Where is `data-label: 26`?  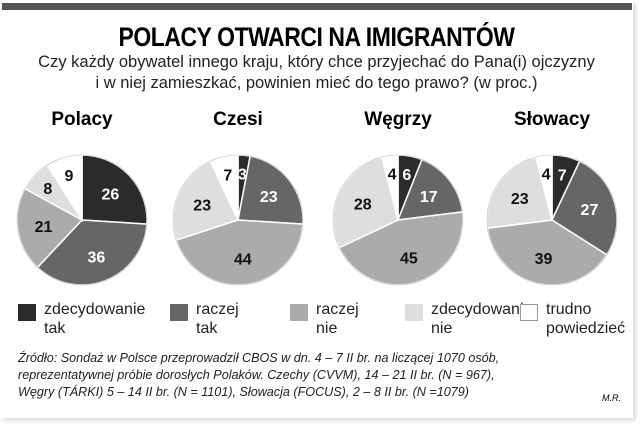 data-label: 26 is located at coordinates (111, 194).